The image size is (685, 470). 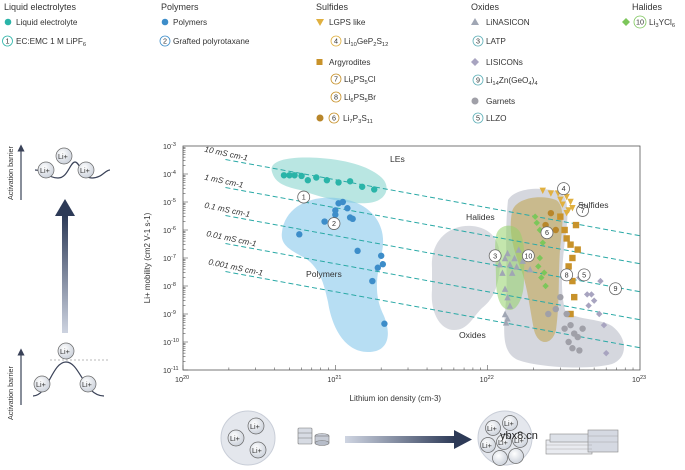 What do you see at coordinates (236, 267) in the screenshot?
I see `conductivity-label-4: 0.001 mS cm-1` at bounding box center [236, 267].